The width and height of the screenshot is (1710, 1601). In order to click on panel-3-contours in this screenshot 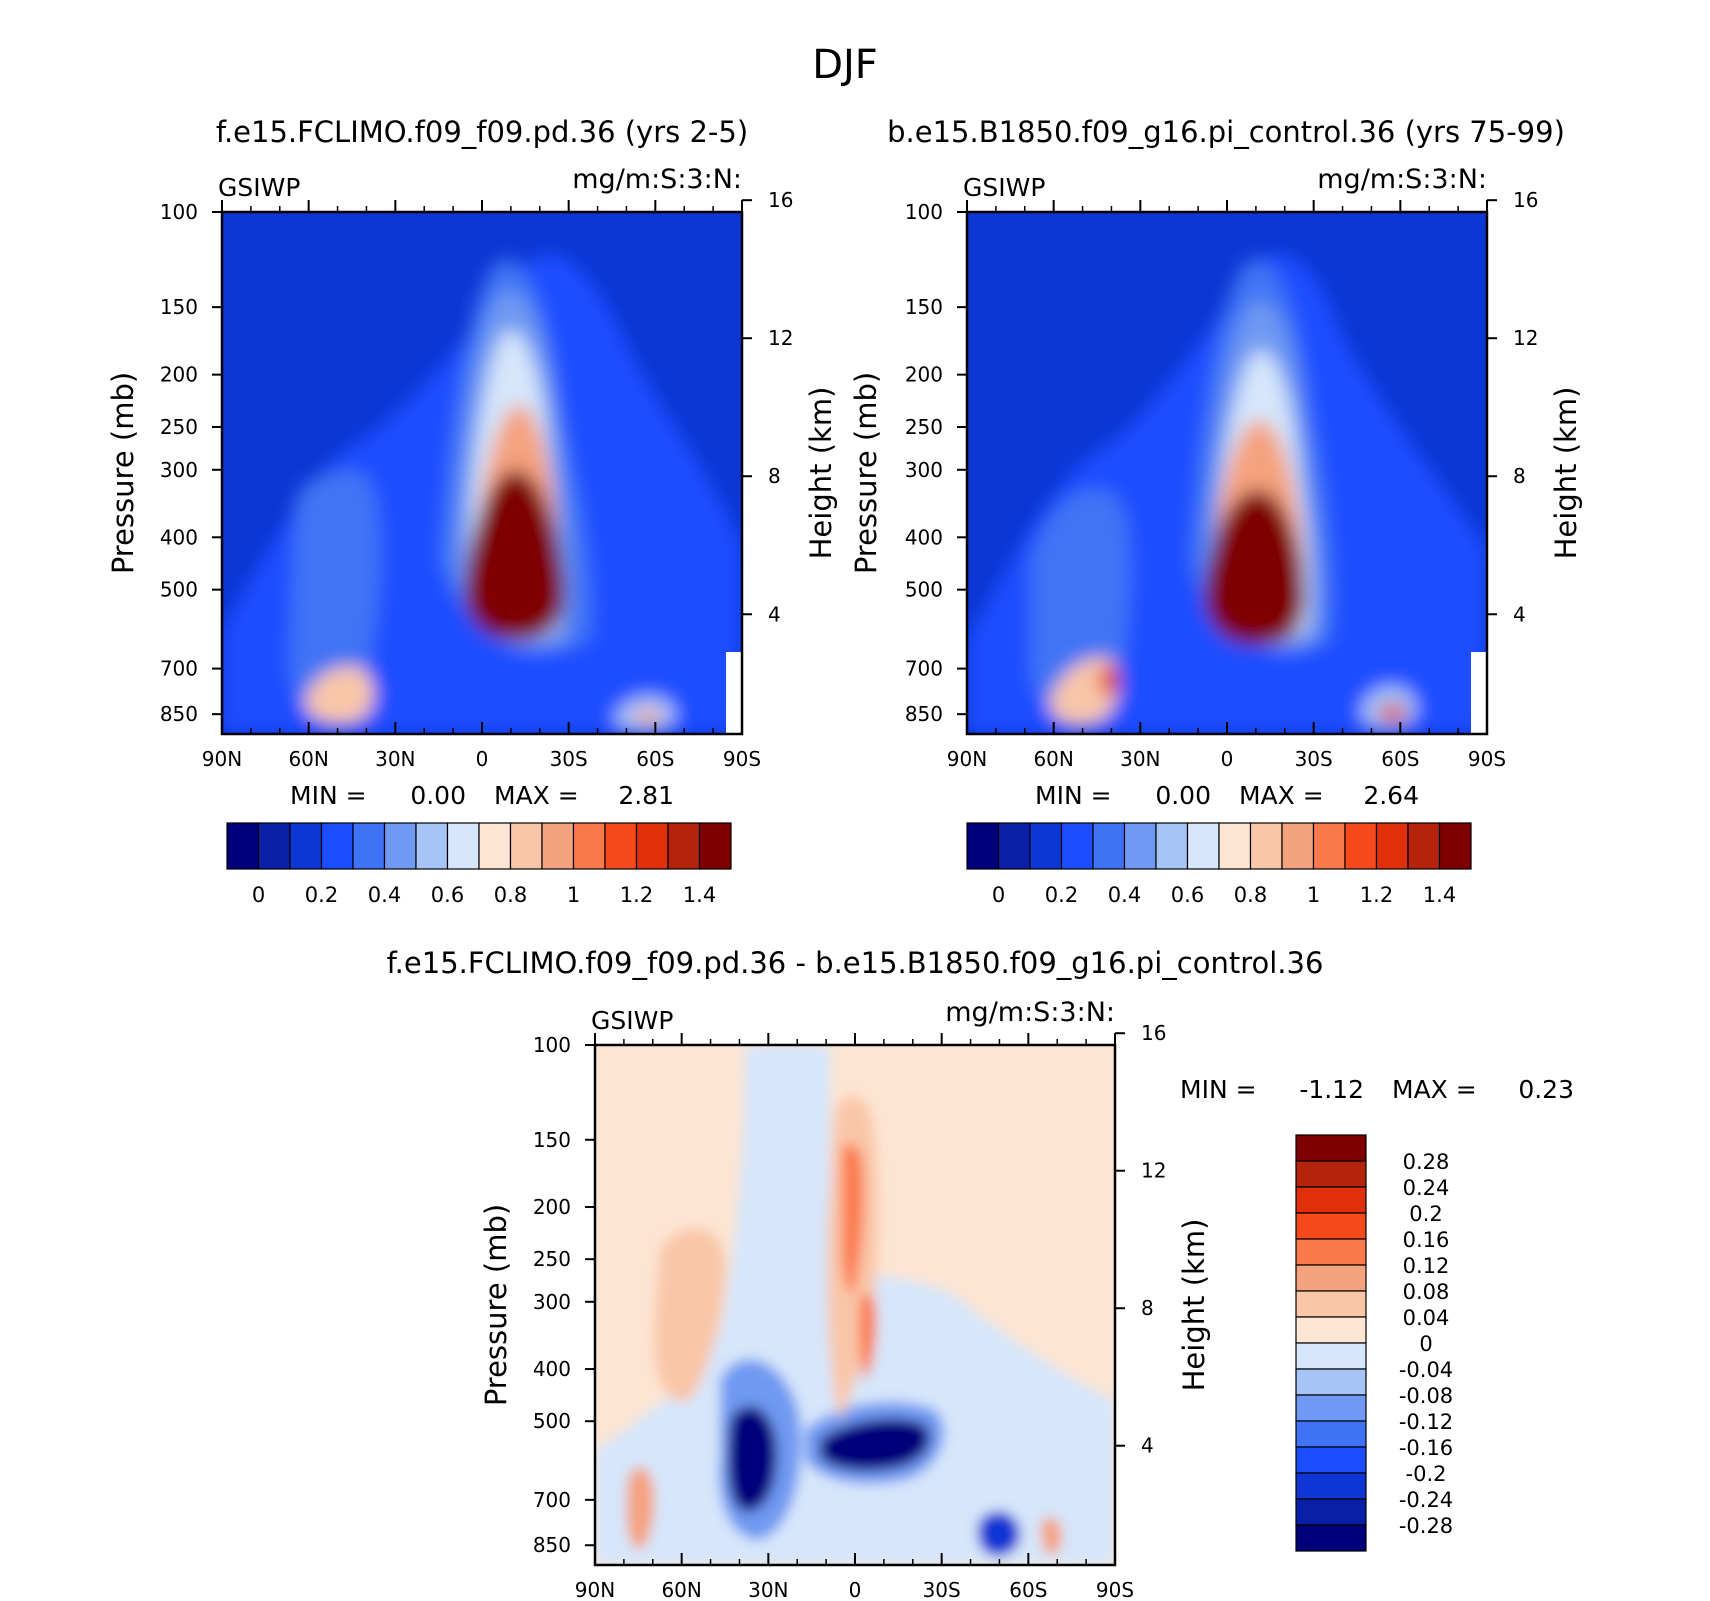, I will do `click(855, 1305)`.